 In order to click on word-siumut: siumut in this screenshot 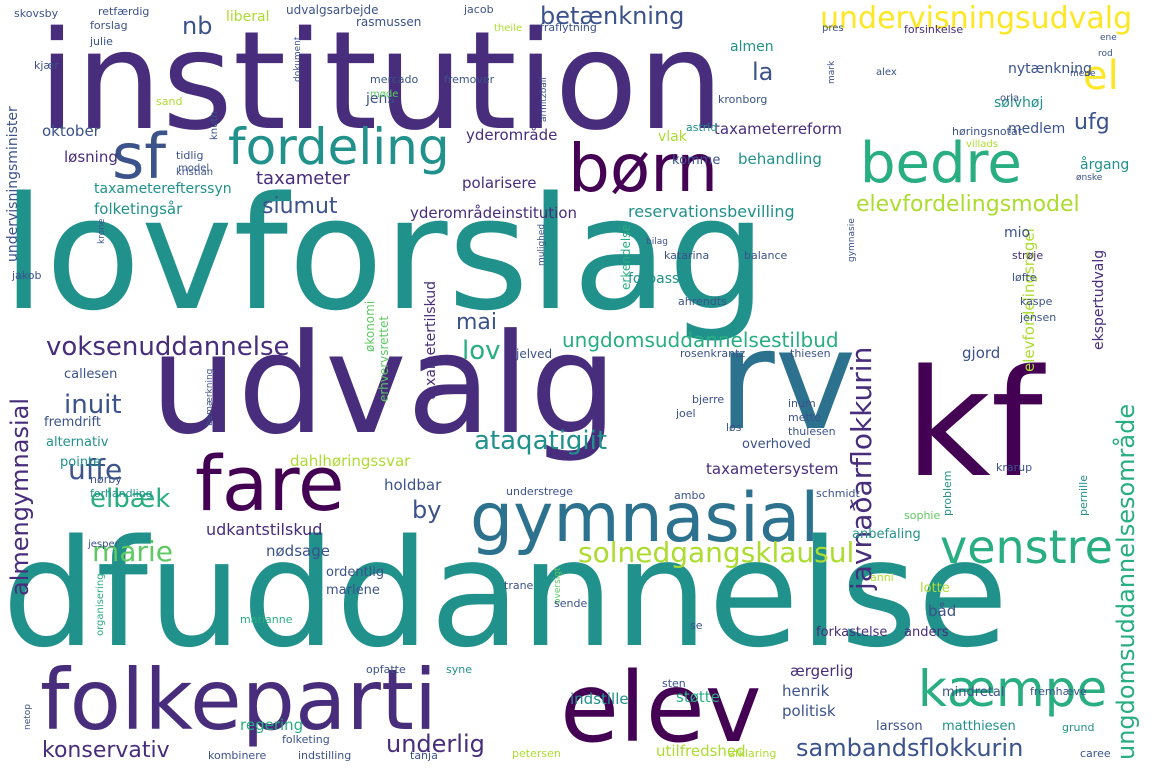, I will do `click(300, 206)`.